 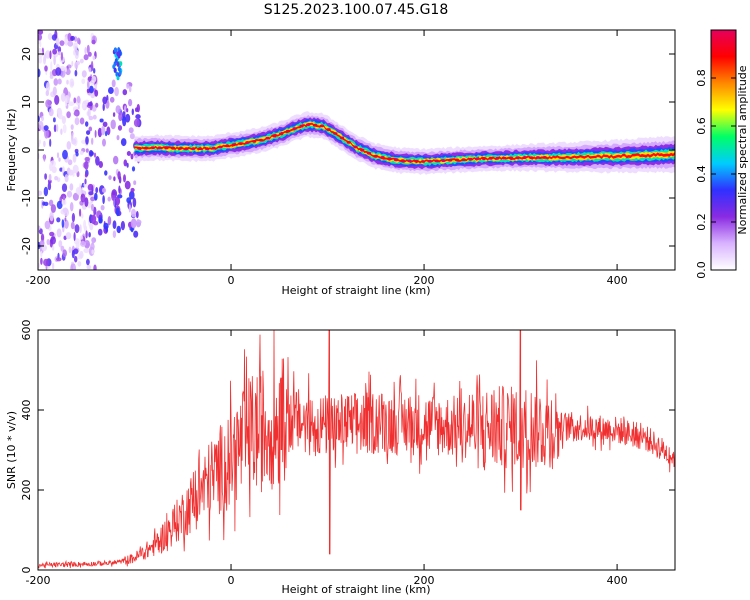 What do you see at coordinates (701, 126) in the screenshot?
I see `colorbar-tick-label: 0.6` at bounding box center [701, 126].